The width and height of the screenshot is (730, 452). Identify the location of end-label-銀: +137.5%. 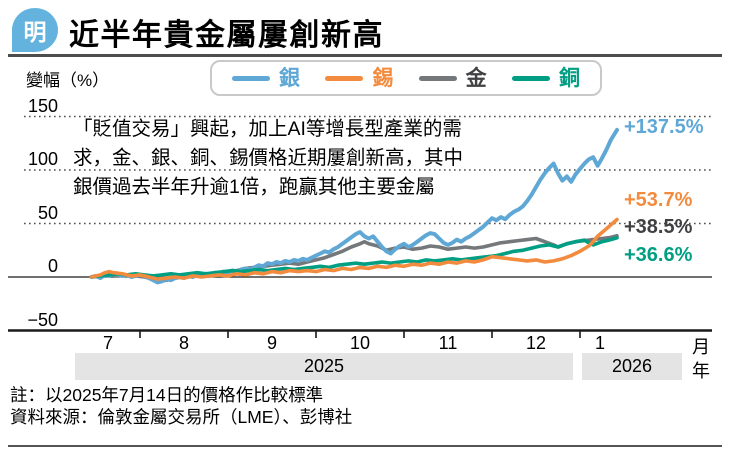
(664, 127).